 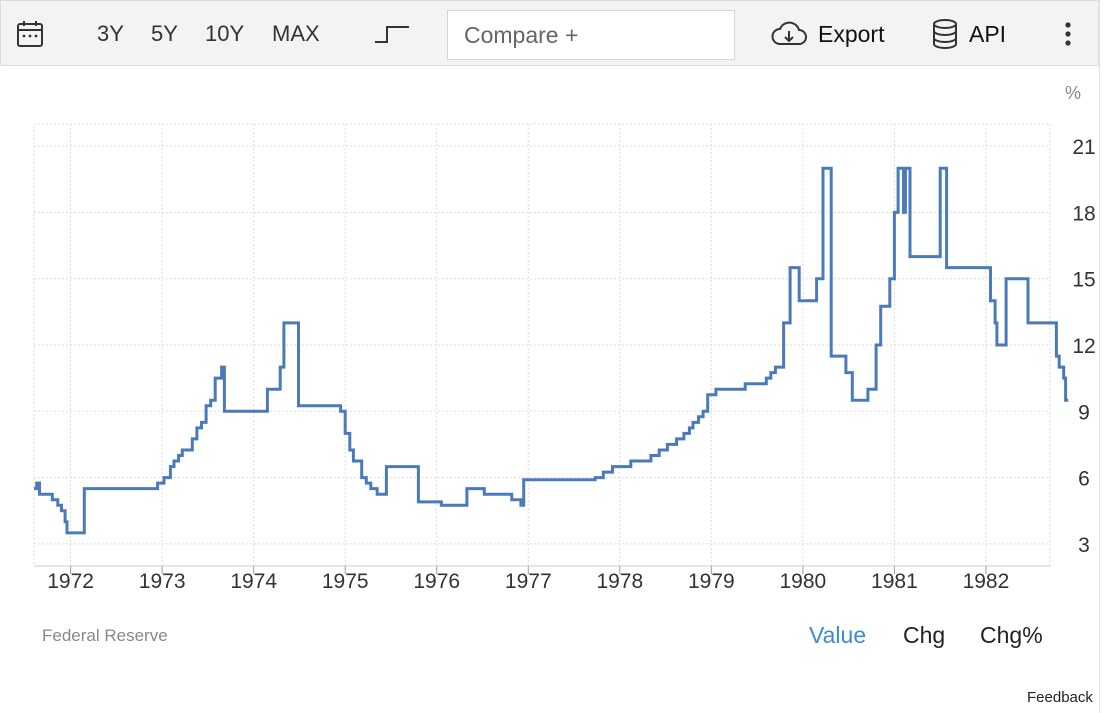 What do you see at coordinates (164, 33) in the screenshot?
I see `range-5y-button: 5Y` at bounding box center [164, 33].